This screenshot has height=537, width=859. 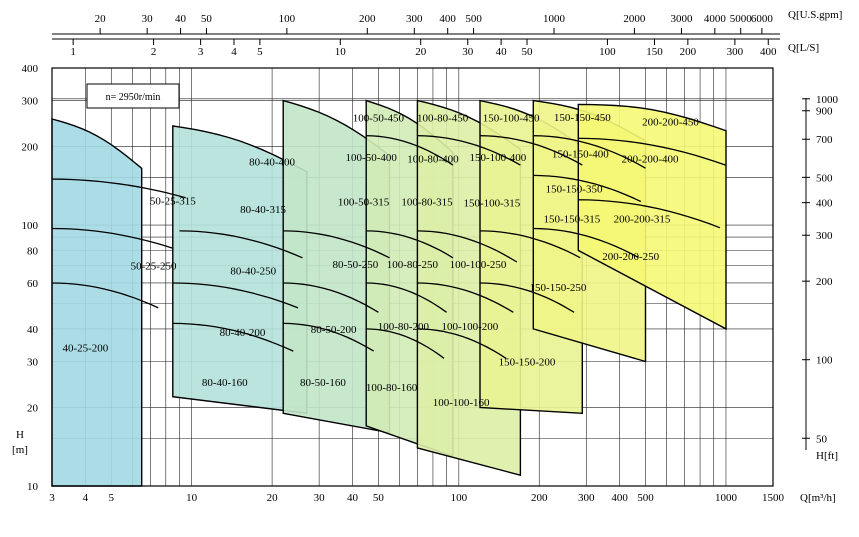 What do you see at coordinates (207, 19) in the screenshot?
I see `gpm-tick-label: 50` at bounding box center [207, 19].